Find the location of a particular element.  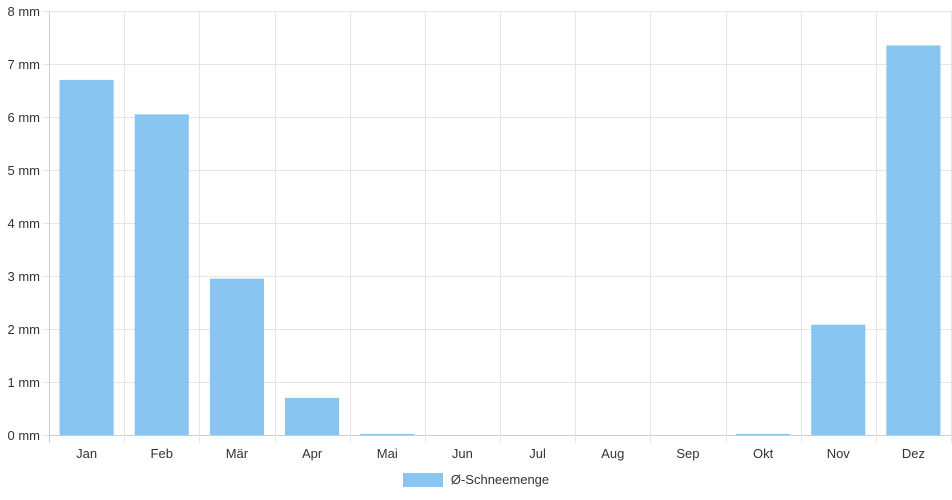

x-tick-label: Aug is located at coordinates (612, 453).